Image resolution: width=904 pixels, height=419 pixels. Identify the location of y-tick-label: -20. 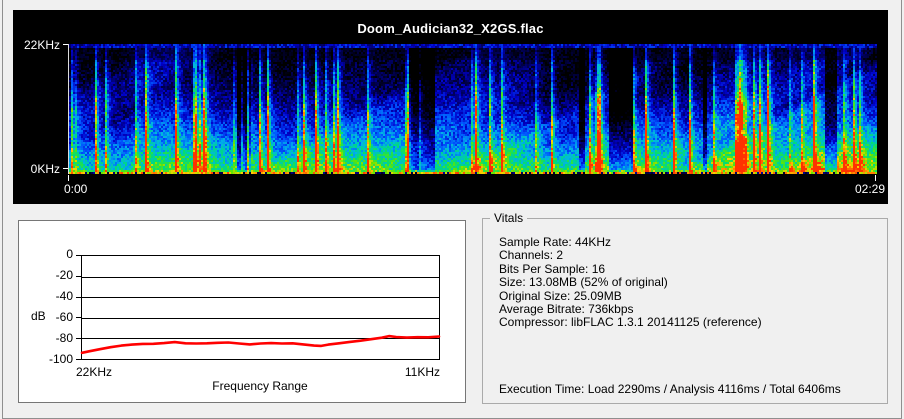
(64, 275).